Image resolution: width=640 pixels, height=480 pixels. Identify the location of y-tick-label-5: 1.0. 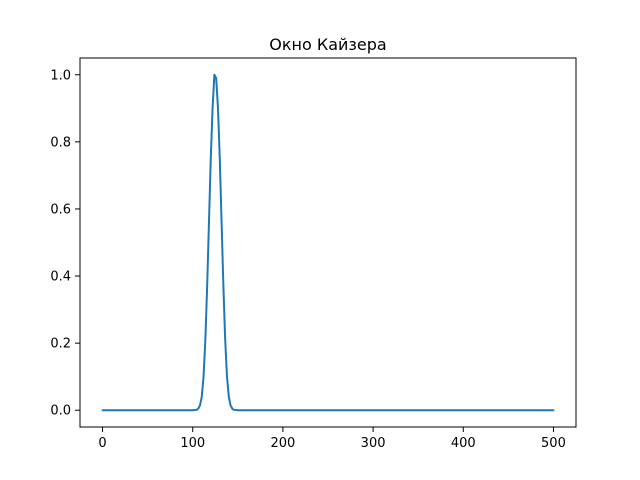
(60, 75).